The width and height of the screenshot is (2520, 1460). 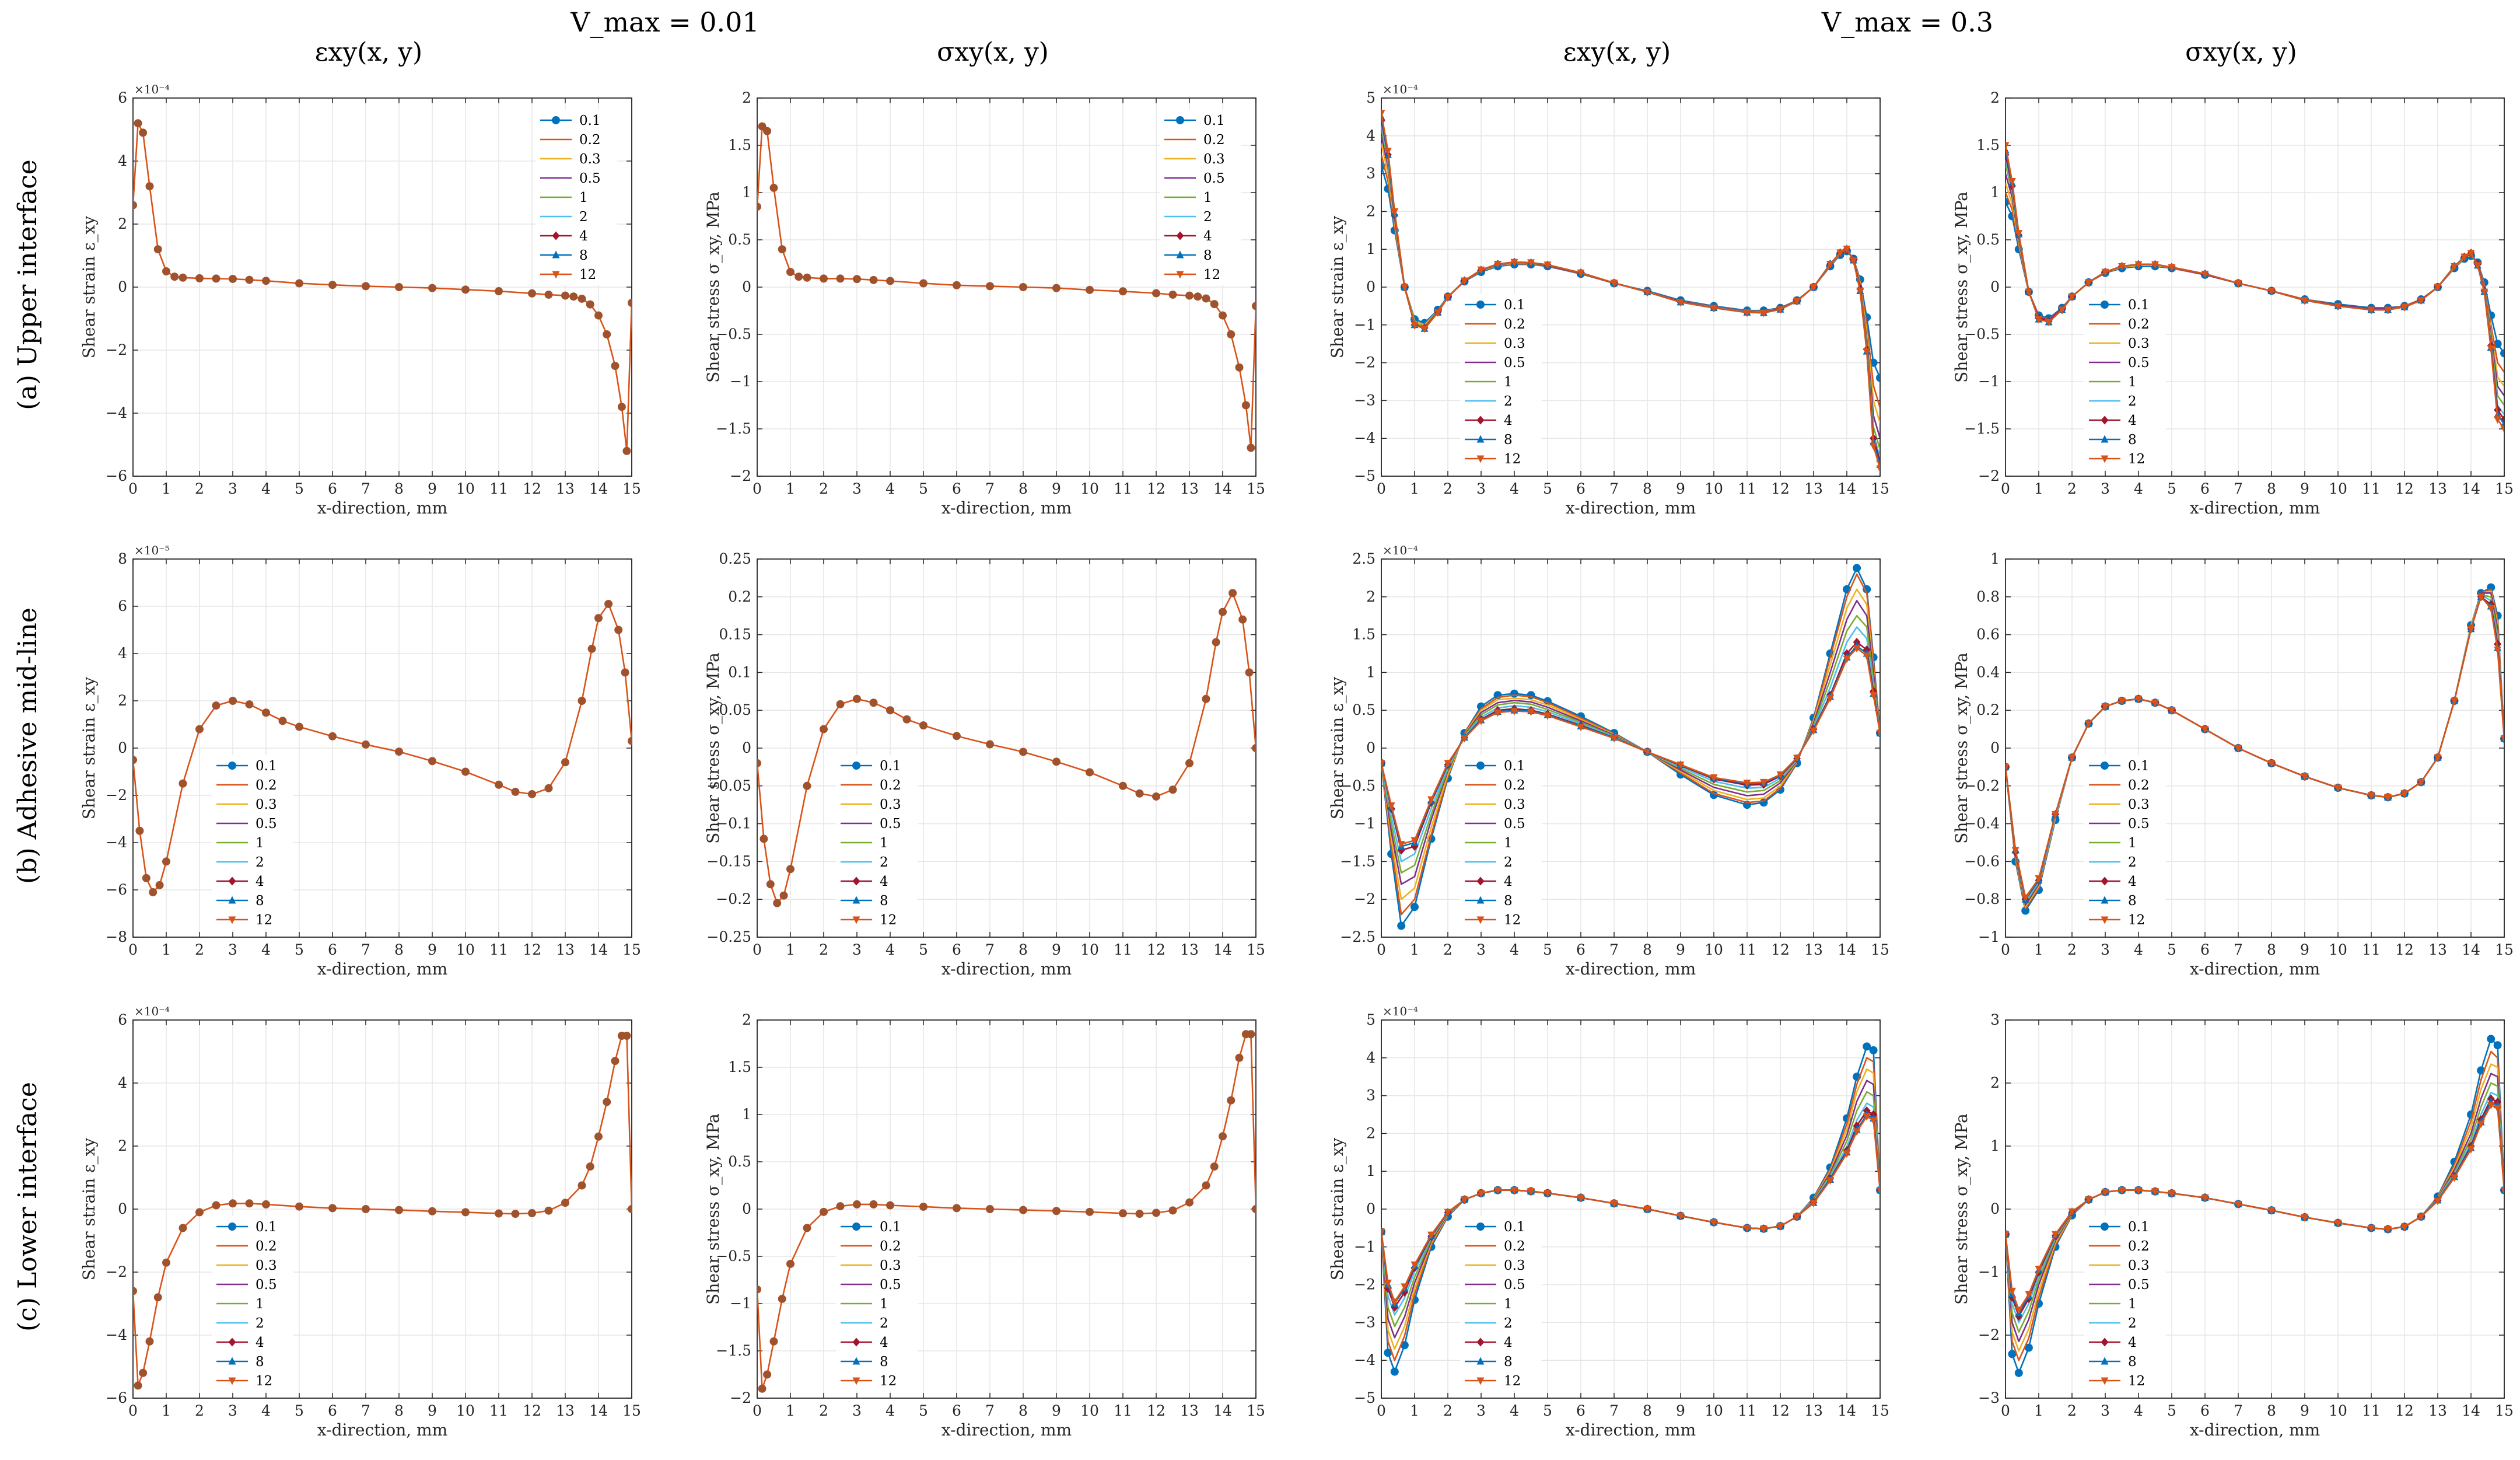 I want to click on x-tick-label: 1, so click(x=790, y=488).